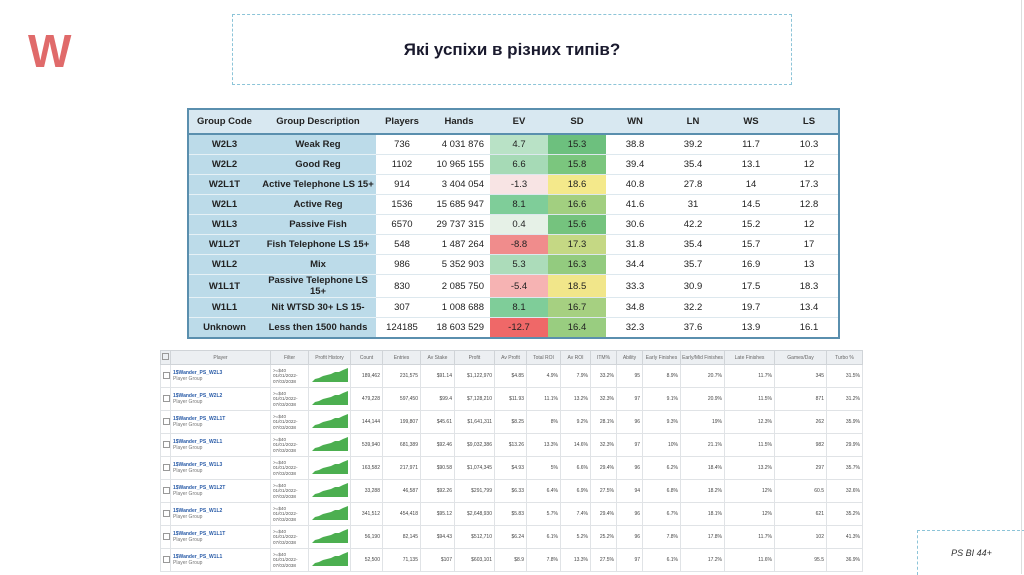  Describe the element at coordinates (401, 560) in the screenshot. I see `table-cell: 71,135` at that location.